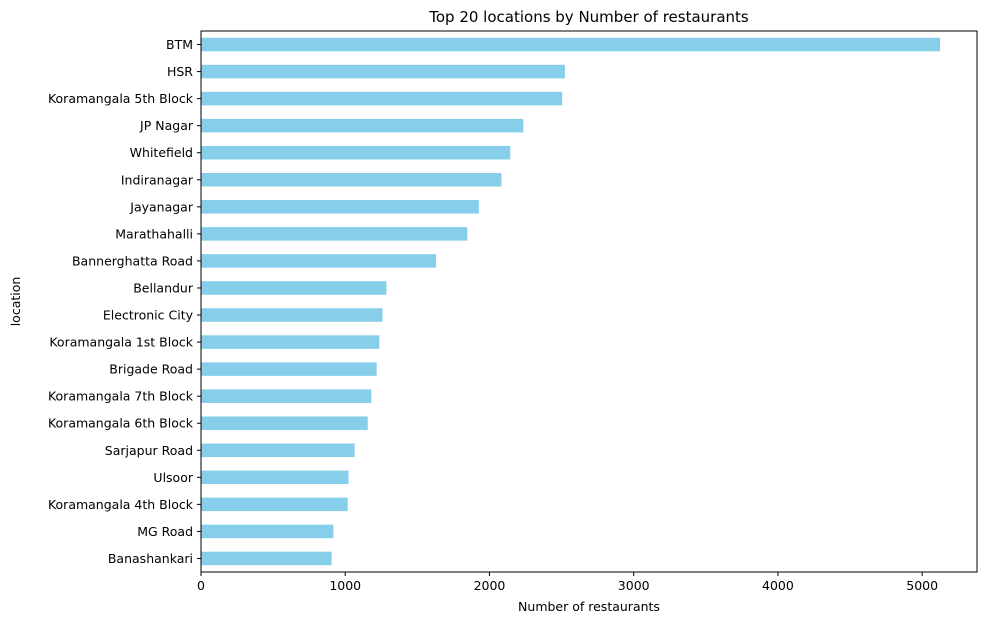 This screenshot has width=985, height=624. Describe the element at coordinates (201, 585) in the screenshot. I see `x-tick-label: 0` at that location.